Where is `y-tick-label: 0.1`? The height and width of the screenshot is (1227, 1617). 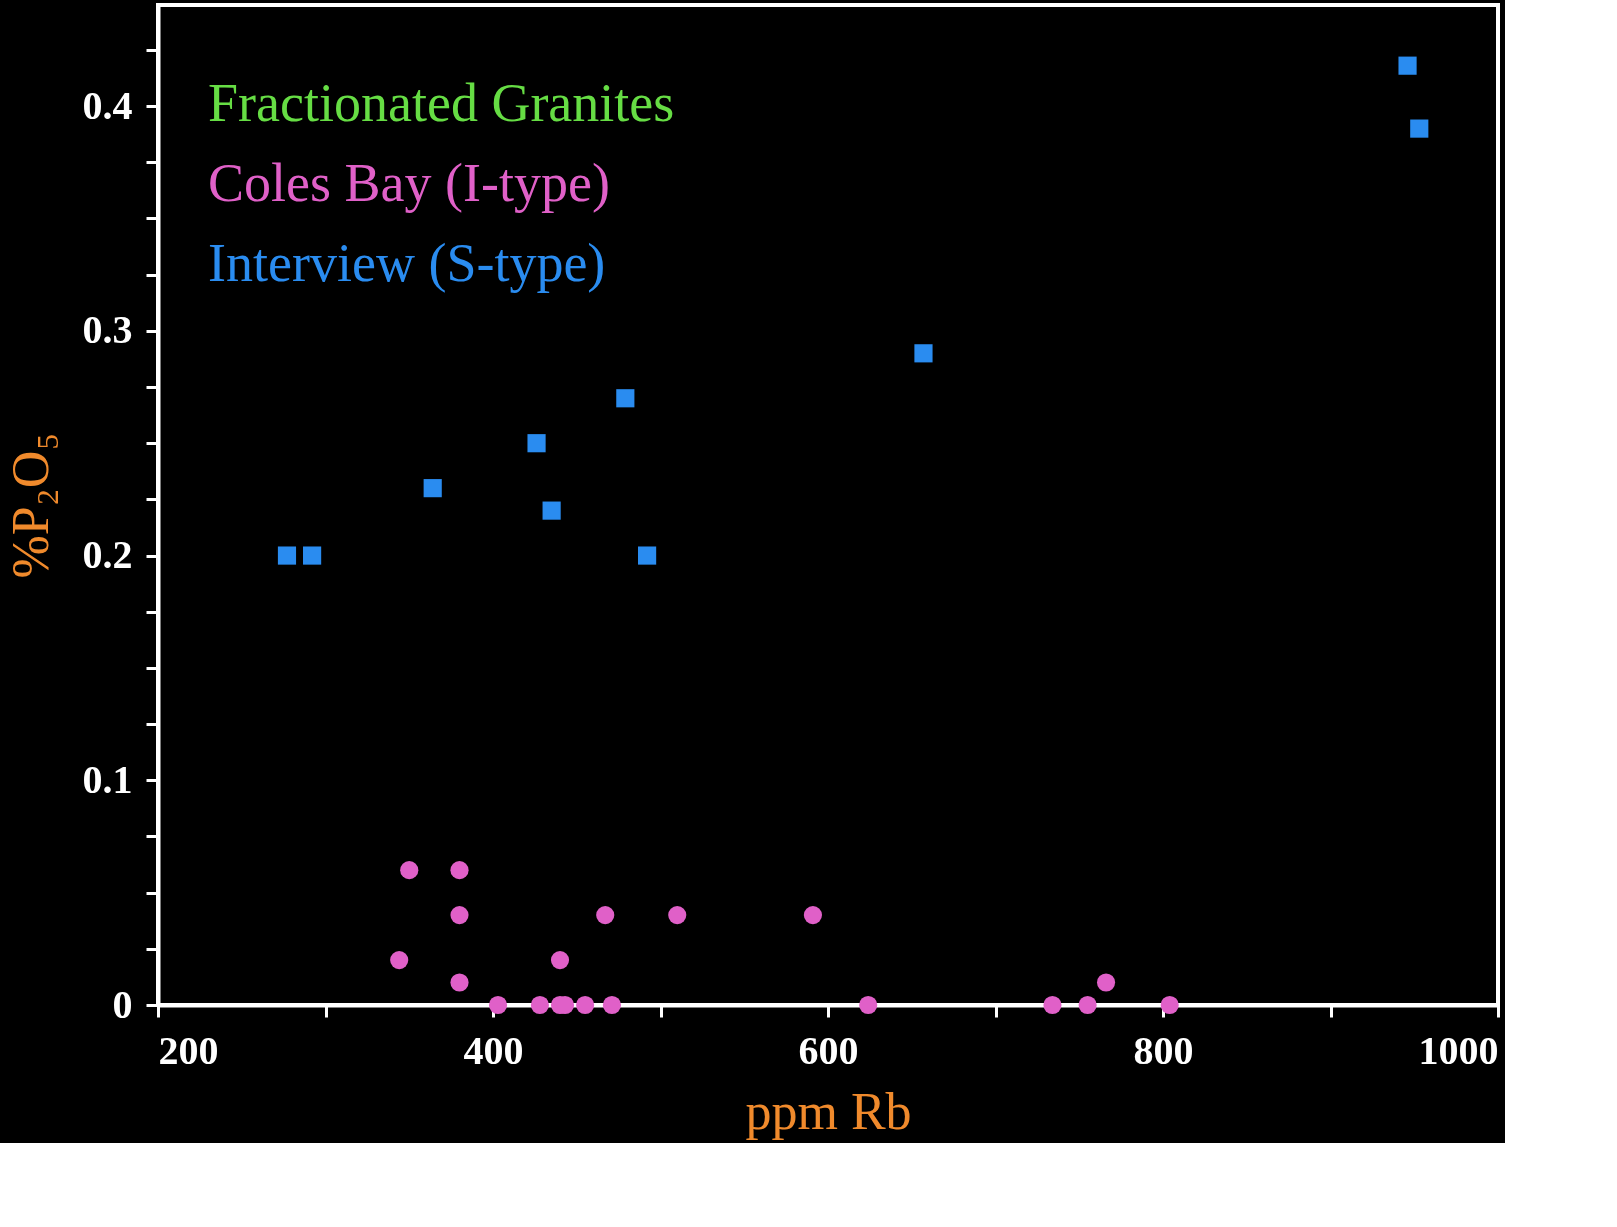 y-tick-label: 0.1 is located at coordinates (107, 779).